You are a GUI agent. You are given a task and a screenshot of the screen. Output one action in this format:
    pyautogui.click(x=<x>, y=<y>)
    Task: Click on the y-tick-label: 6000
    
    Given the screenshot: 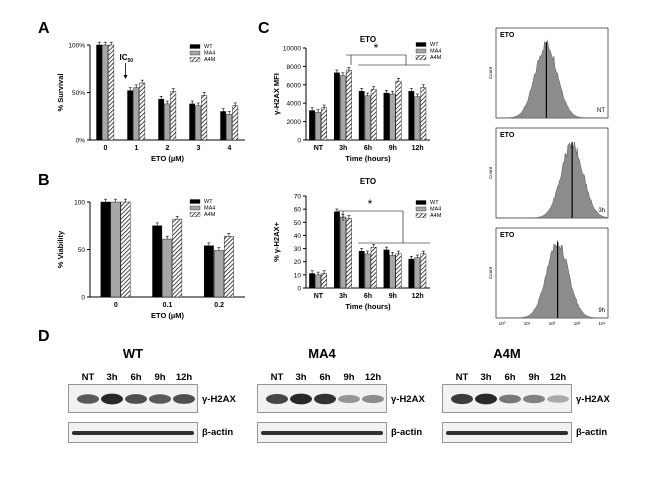 What is the action you would take?
    pyautogui.click(x=294, y=85)
    